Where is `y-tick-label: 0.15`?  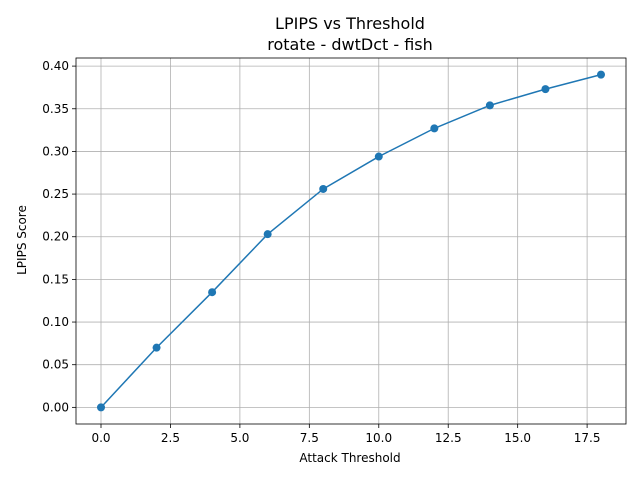 y-tick-label: 0.15 is located at coordinates (55, 279).